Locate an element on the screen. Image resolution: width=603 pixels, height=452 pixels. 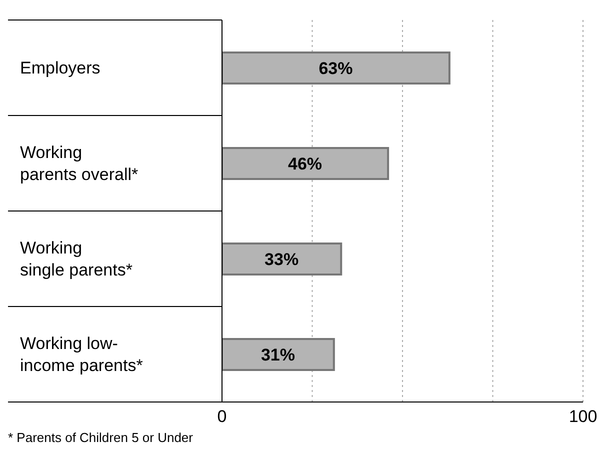
x-tick-label: 0 is located at coordinates (222, 416).